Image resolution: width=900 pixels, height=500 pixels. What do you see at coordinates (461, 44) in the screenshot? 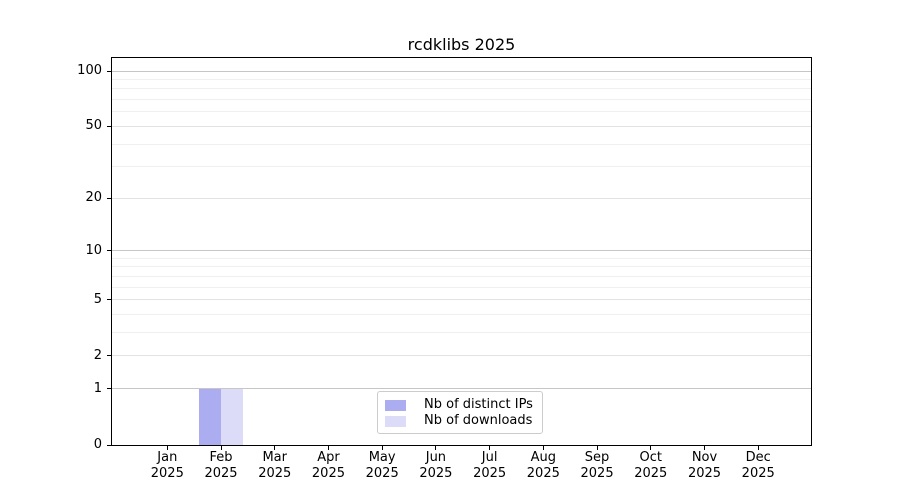
I see `chart-title: rcdklibs 2025` at bounding box center [461, 44].